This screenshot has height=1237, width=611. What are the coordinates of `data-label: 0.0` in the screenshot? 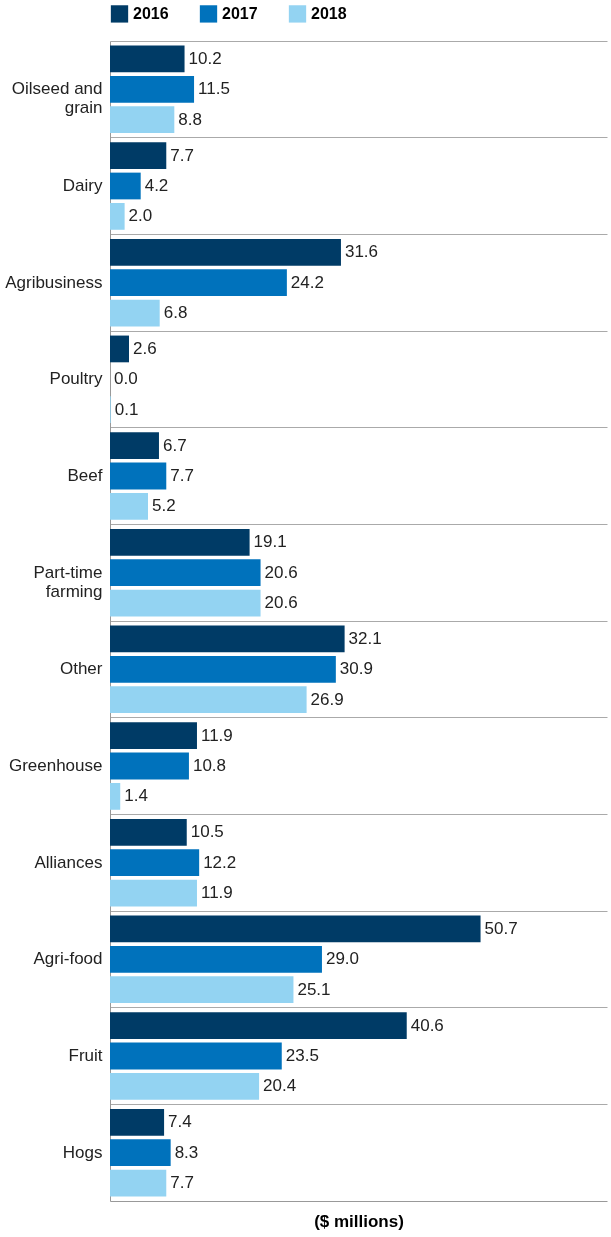 It's located at (126, 379).